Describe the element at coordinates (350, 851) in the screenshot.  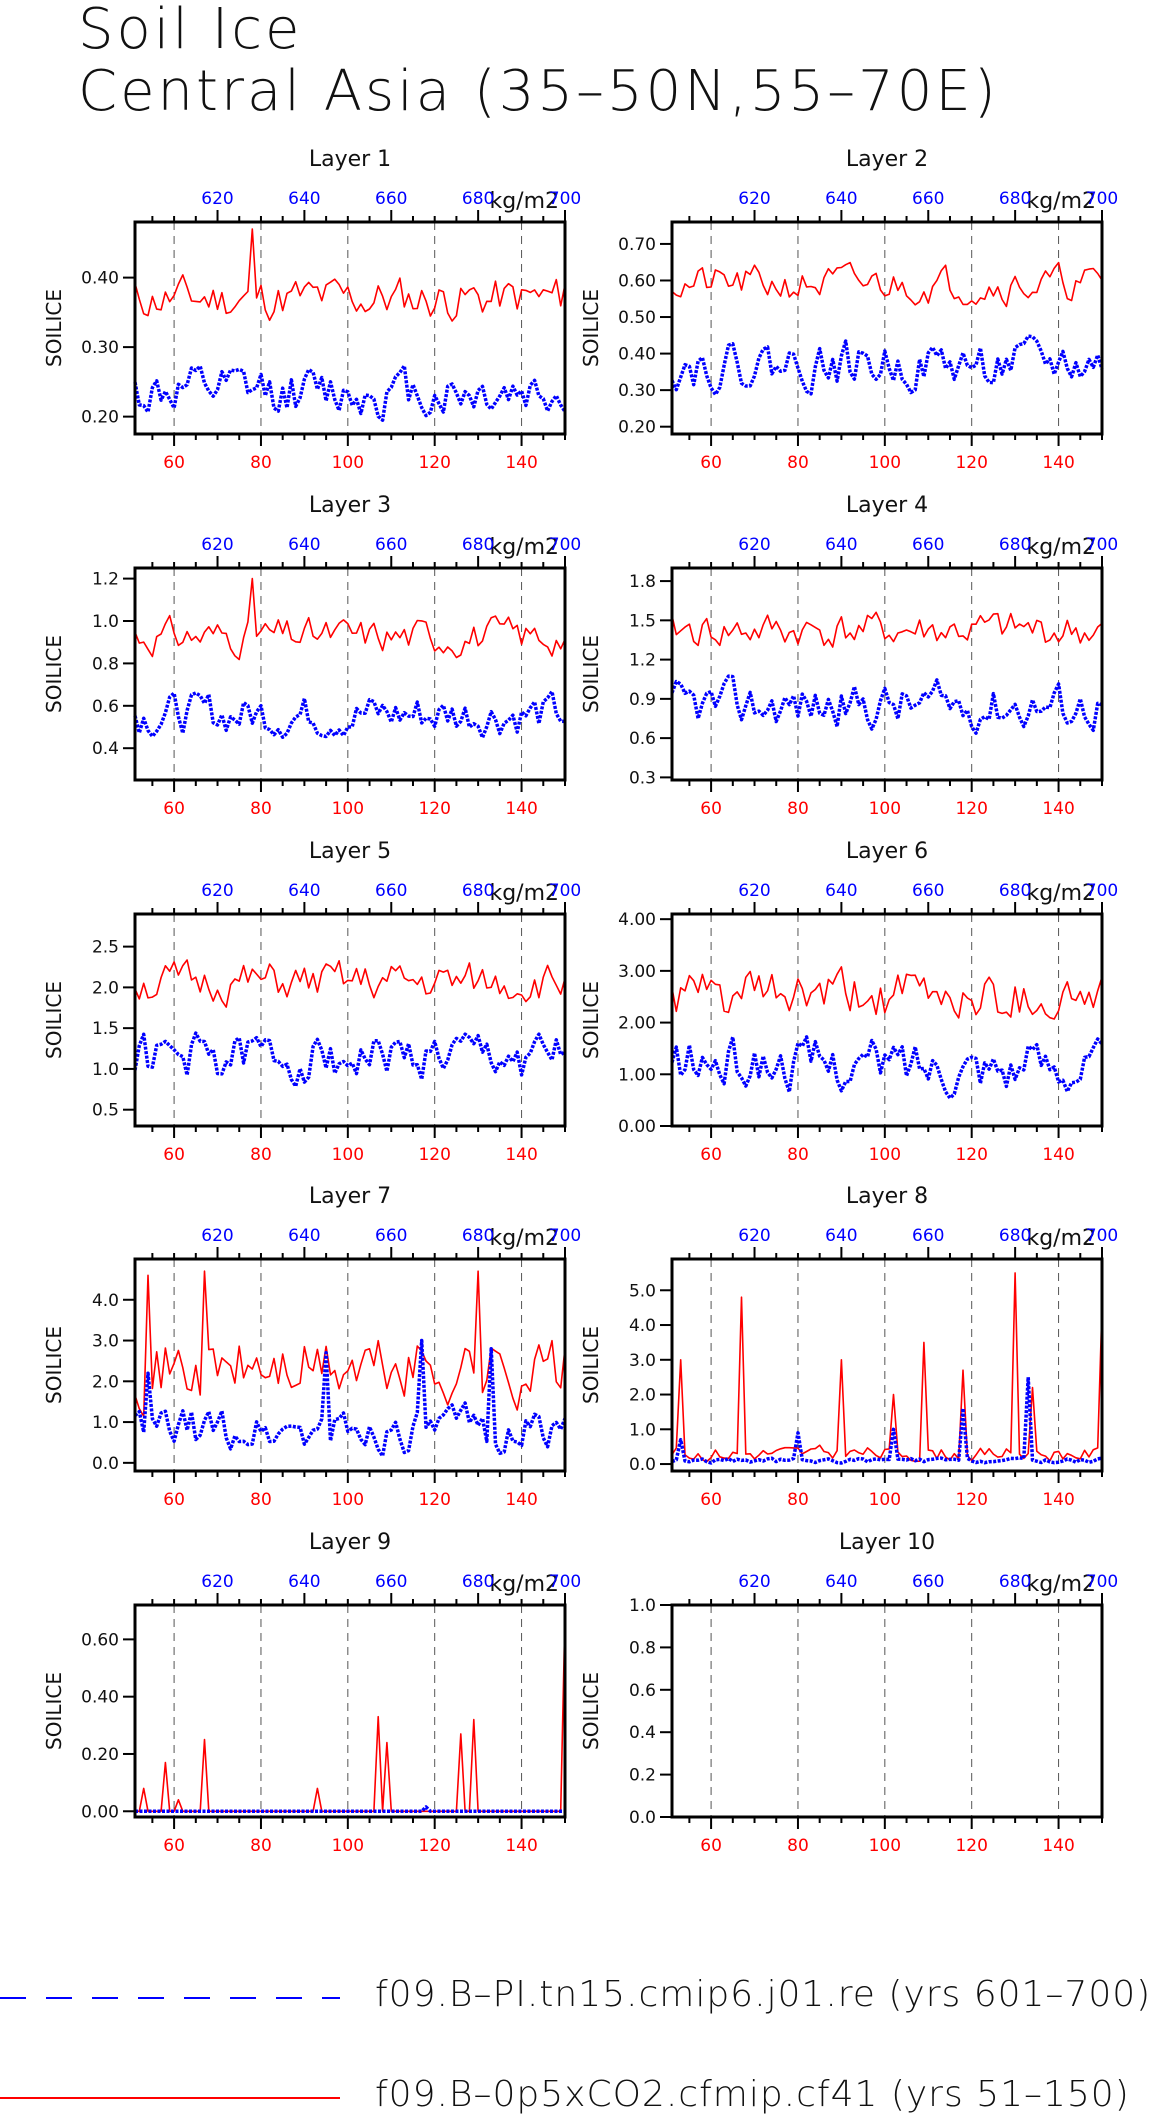
I see `panel-title: Layer 5` at that location.